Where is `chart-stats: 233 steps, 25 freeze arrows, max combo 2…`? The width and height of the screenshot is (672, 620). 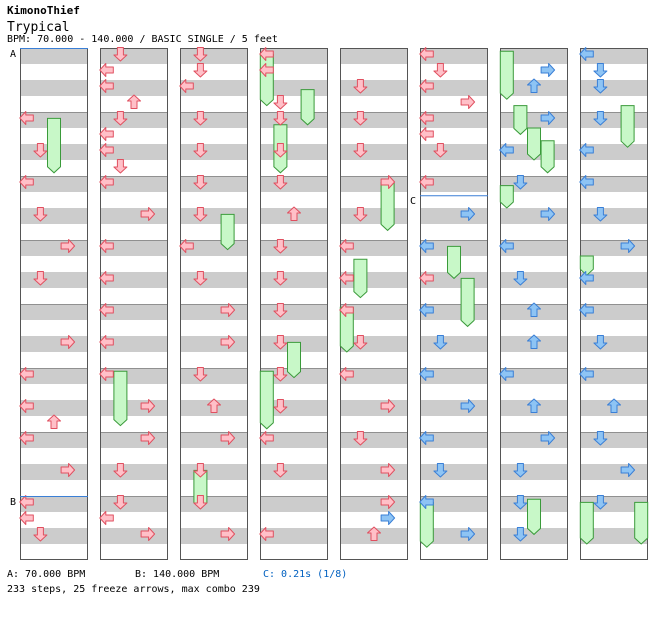
chart-stats: 233 steps, 25 freeze arrows, max combo 2… is located at coordinates (133, 589).